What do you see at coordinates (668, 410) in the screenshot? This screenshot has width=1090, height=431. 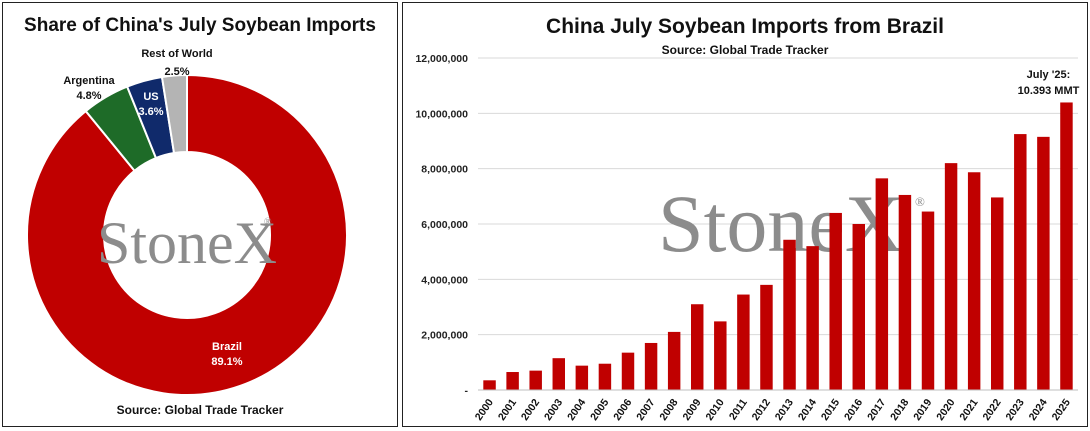 I see `x-tick-label: 2008` at bounding box center [668, 410].